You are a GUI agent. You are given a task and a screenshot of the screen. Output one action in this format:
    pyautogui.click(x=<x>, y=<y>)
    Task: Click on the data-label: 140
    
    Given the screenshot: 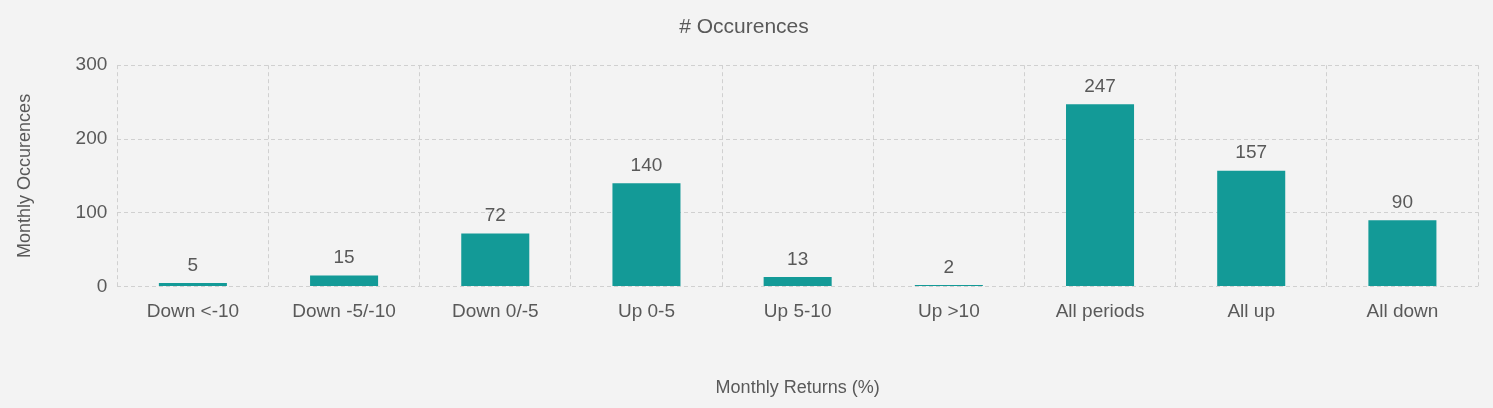 What is the action you would take?
    pyautogui.click(x=646, y=165)
    